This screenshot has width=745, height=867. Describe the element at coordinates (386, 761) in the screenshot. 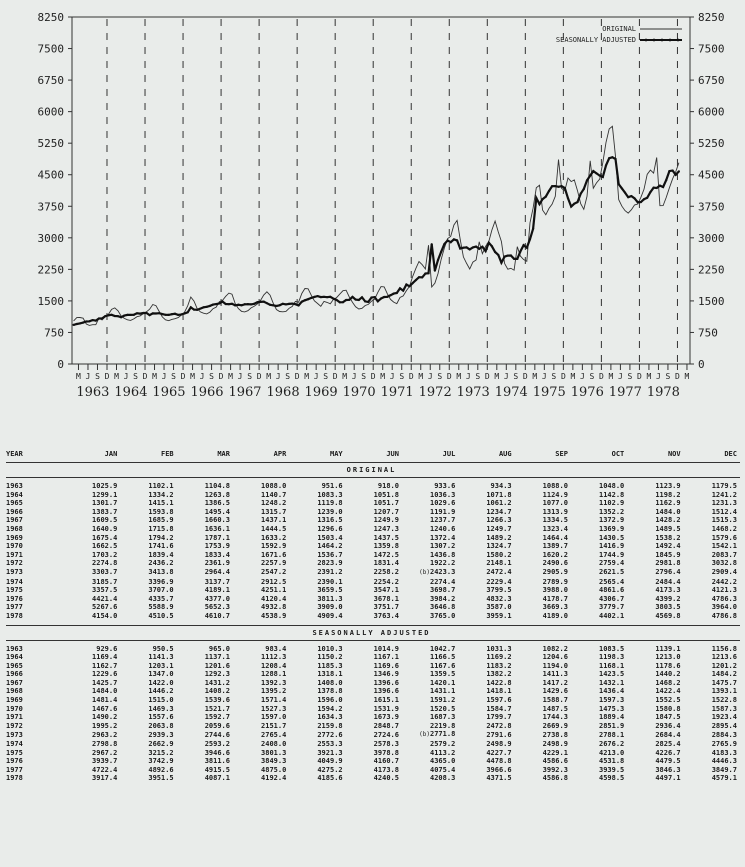

I see `value-cell: 4160.7` at that location.